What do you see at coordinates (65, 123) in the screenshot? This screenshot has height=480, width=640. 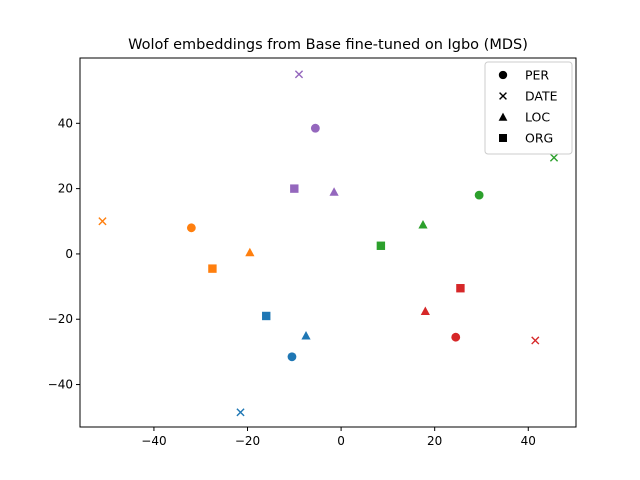 I see `y-tick-label: 40` at bounding box center [65, 123].